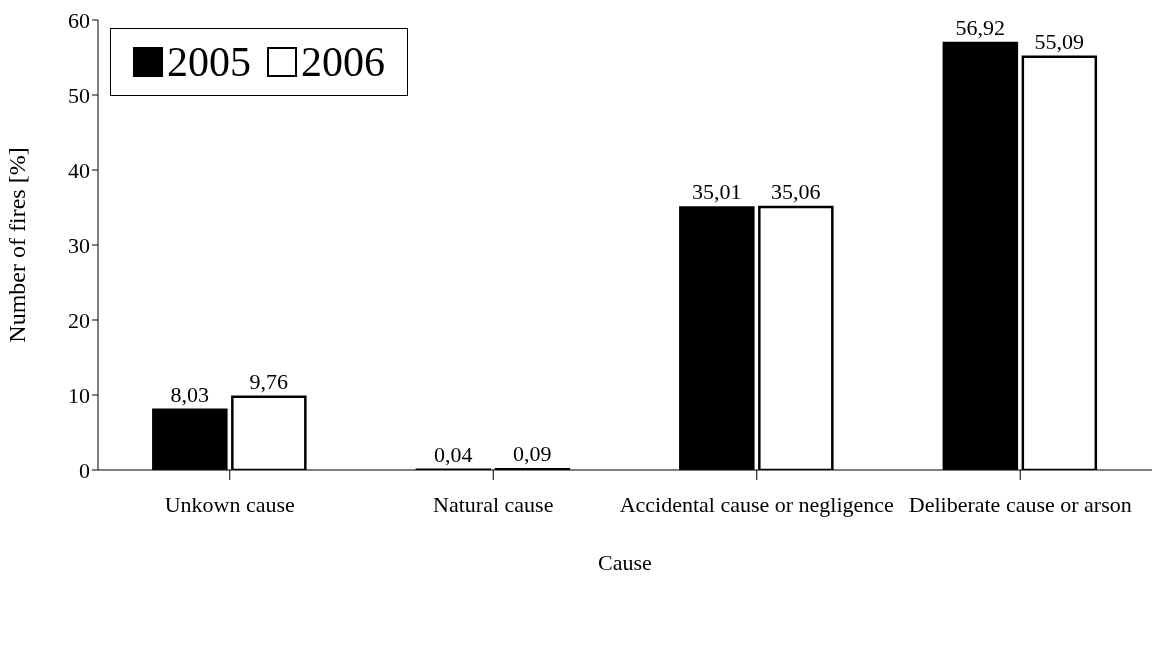  Describe the element at coordinates (79, 395) in the screenshot. I see `y-tick-label: 10` at that location.